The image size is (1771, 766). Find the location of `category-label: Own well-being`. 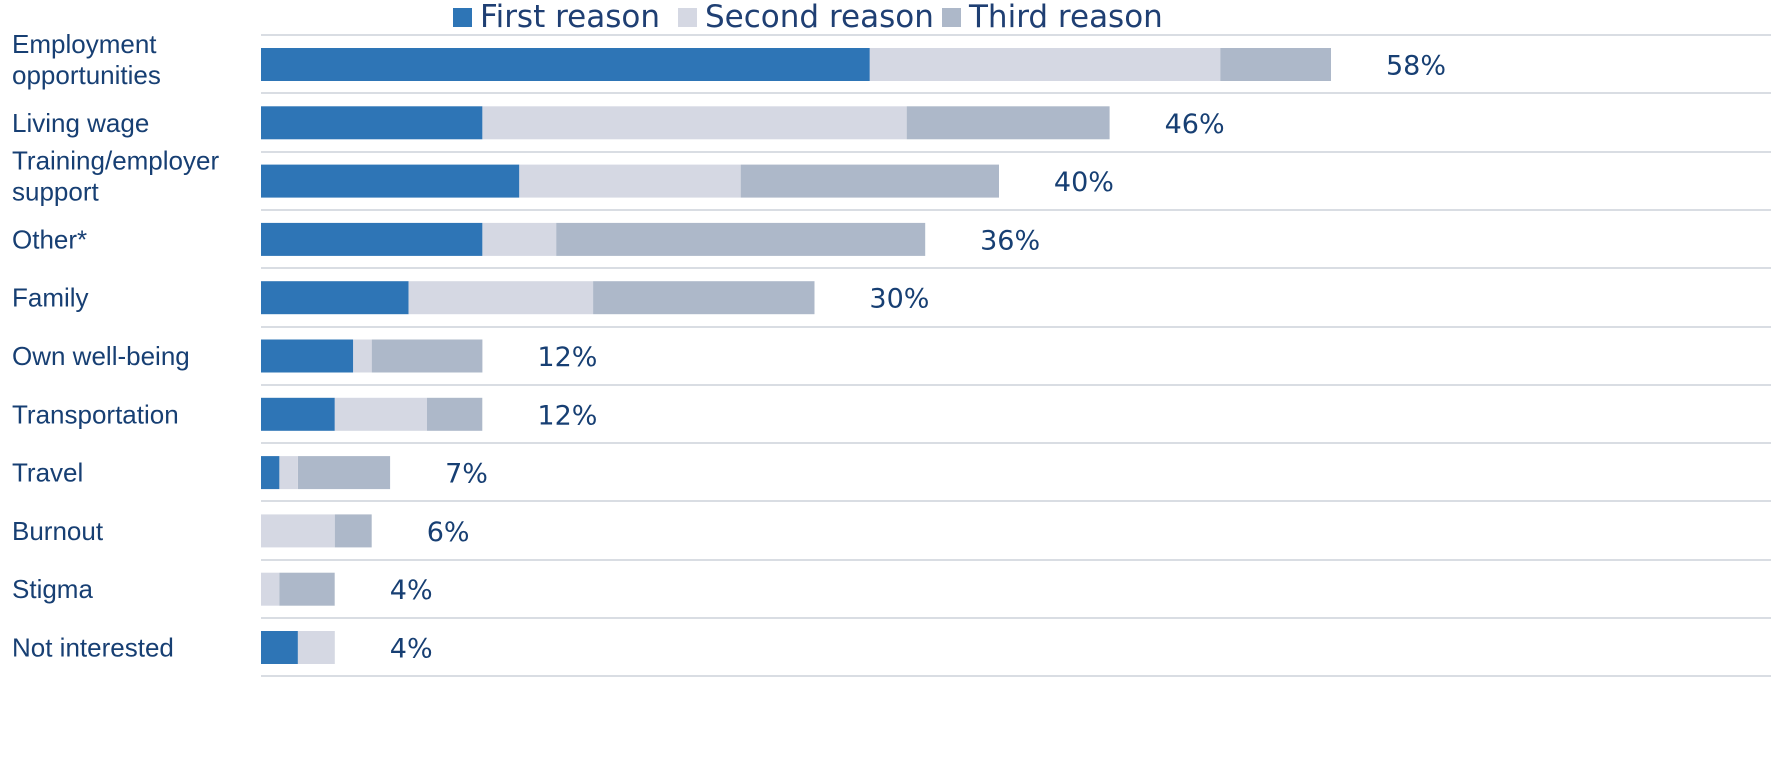

category-label: Own well-being is located at coordinates (101, 356).